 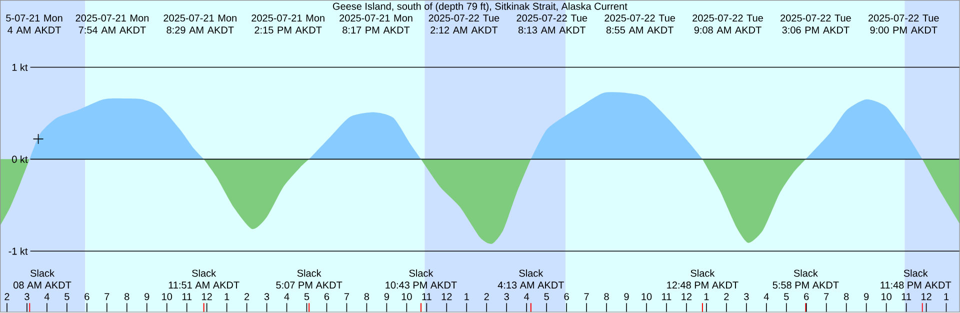 What do you see at coordinates (43, 285) in the screenshot?
I see `annotation: 08 AM AKDT` at bounding box center [43, 285].